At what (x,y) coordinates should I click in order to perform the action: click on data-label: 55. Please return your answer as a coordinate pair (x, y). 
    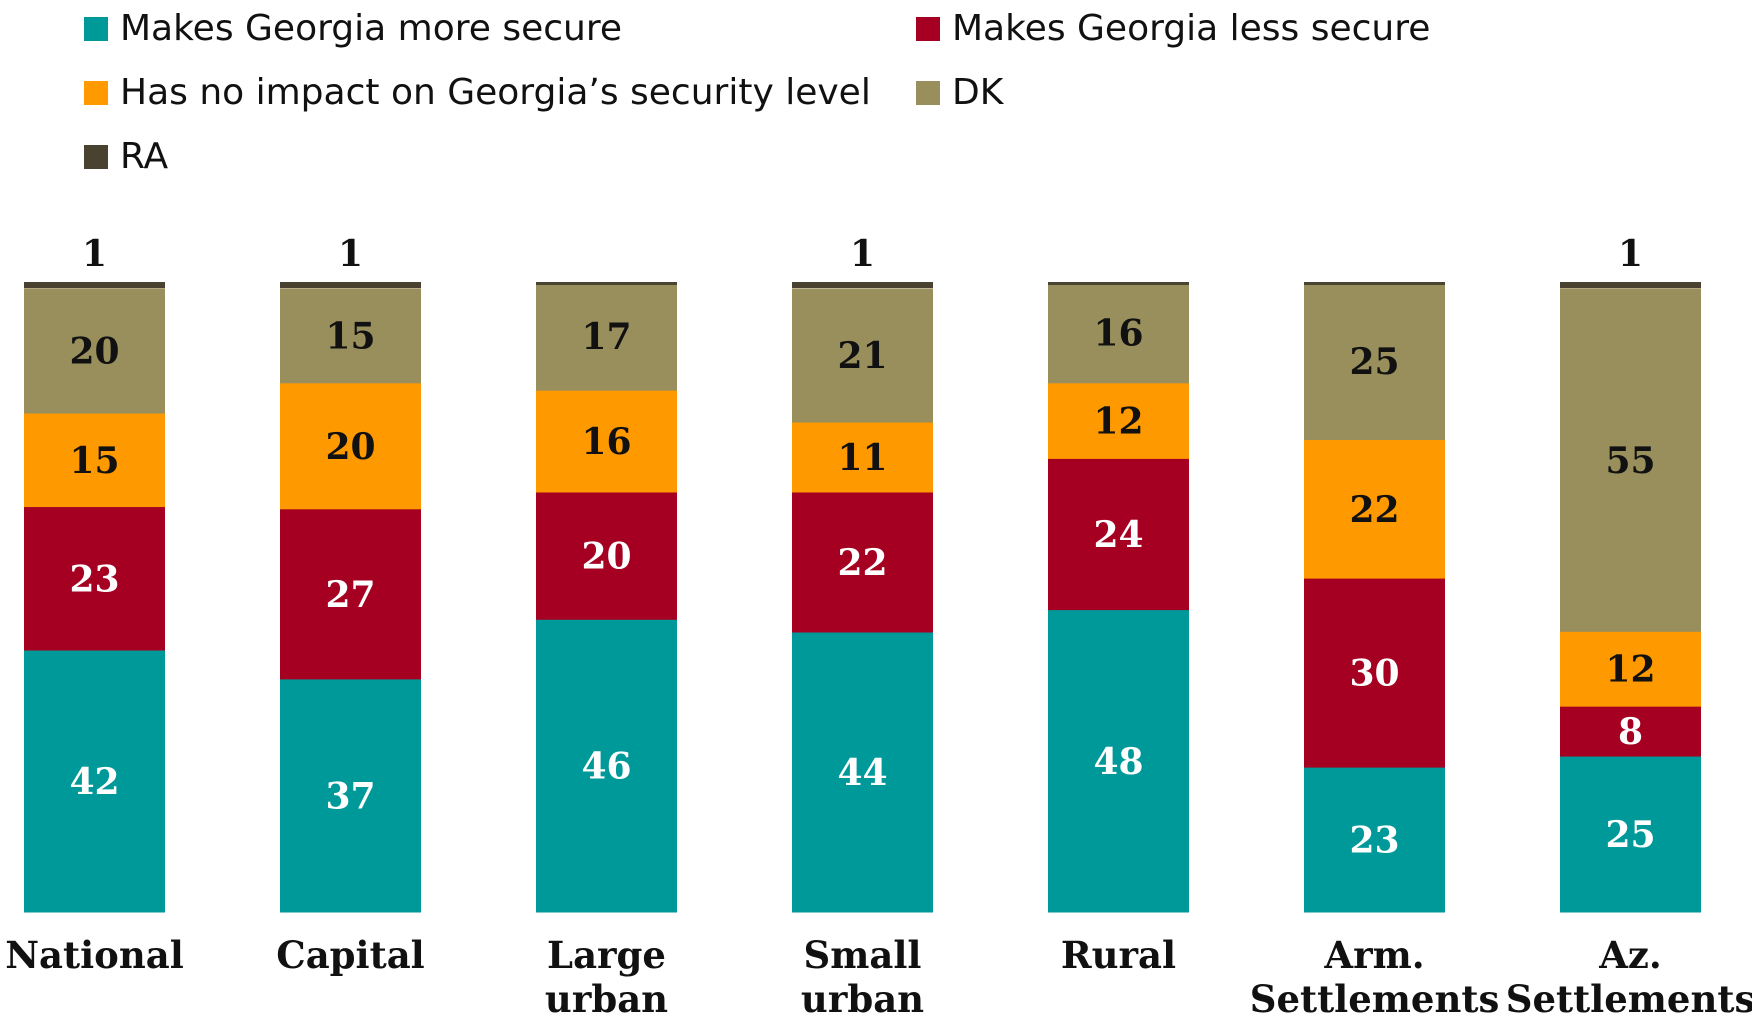
    Looking at the image, I should click on (1630, 461).